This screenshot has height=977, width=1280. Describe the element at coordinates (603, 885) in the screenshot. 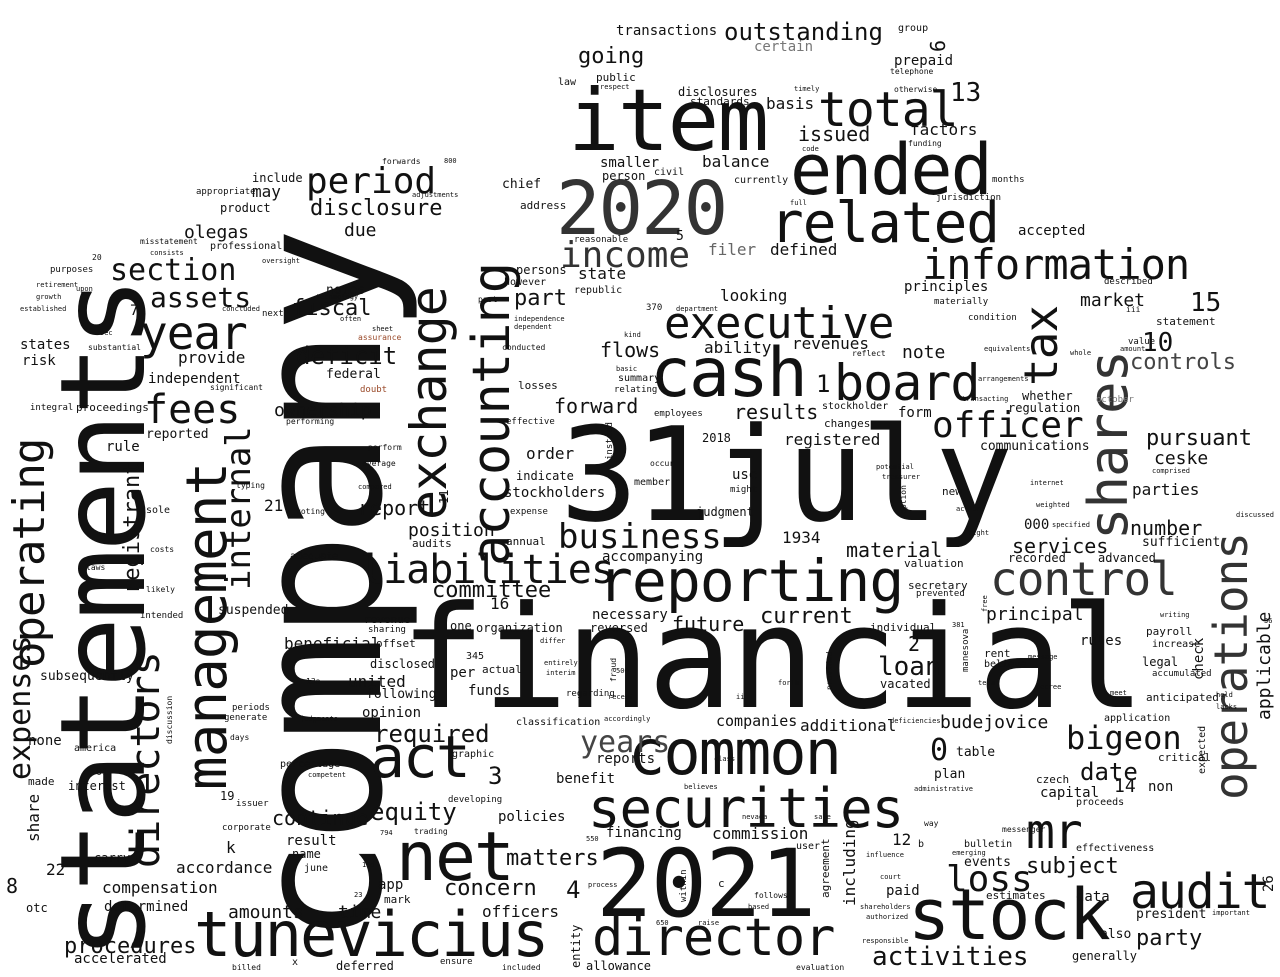

I see `word-process: process` at that location.